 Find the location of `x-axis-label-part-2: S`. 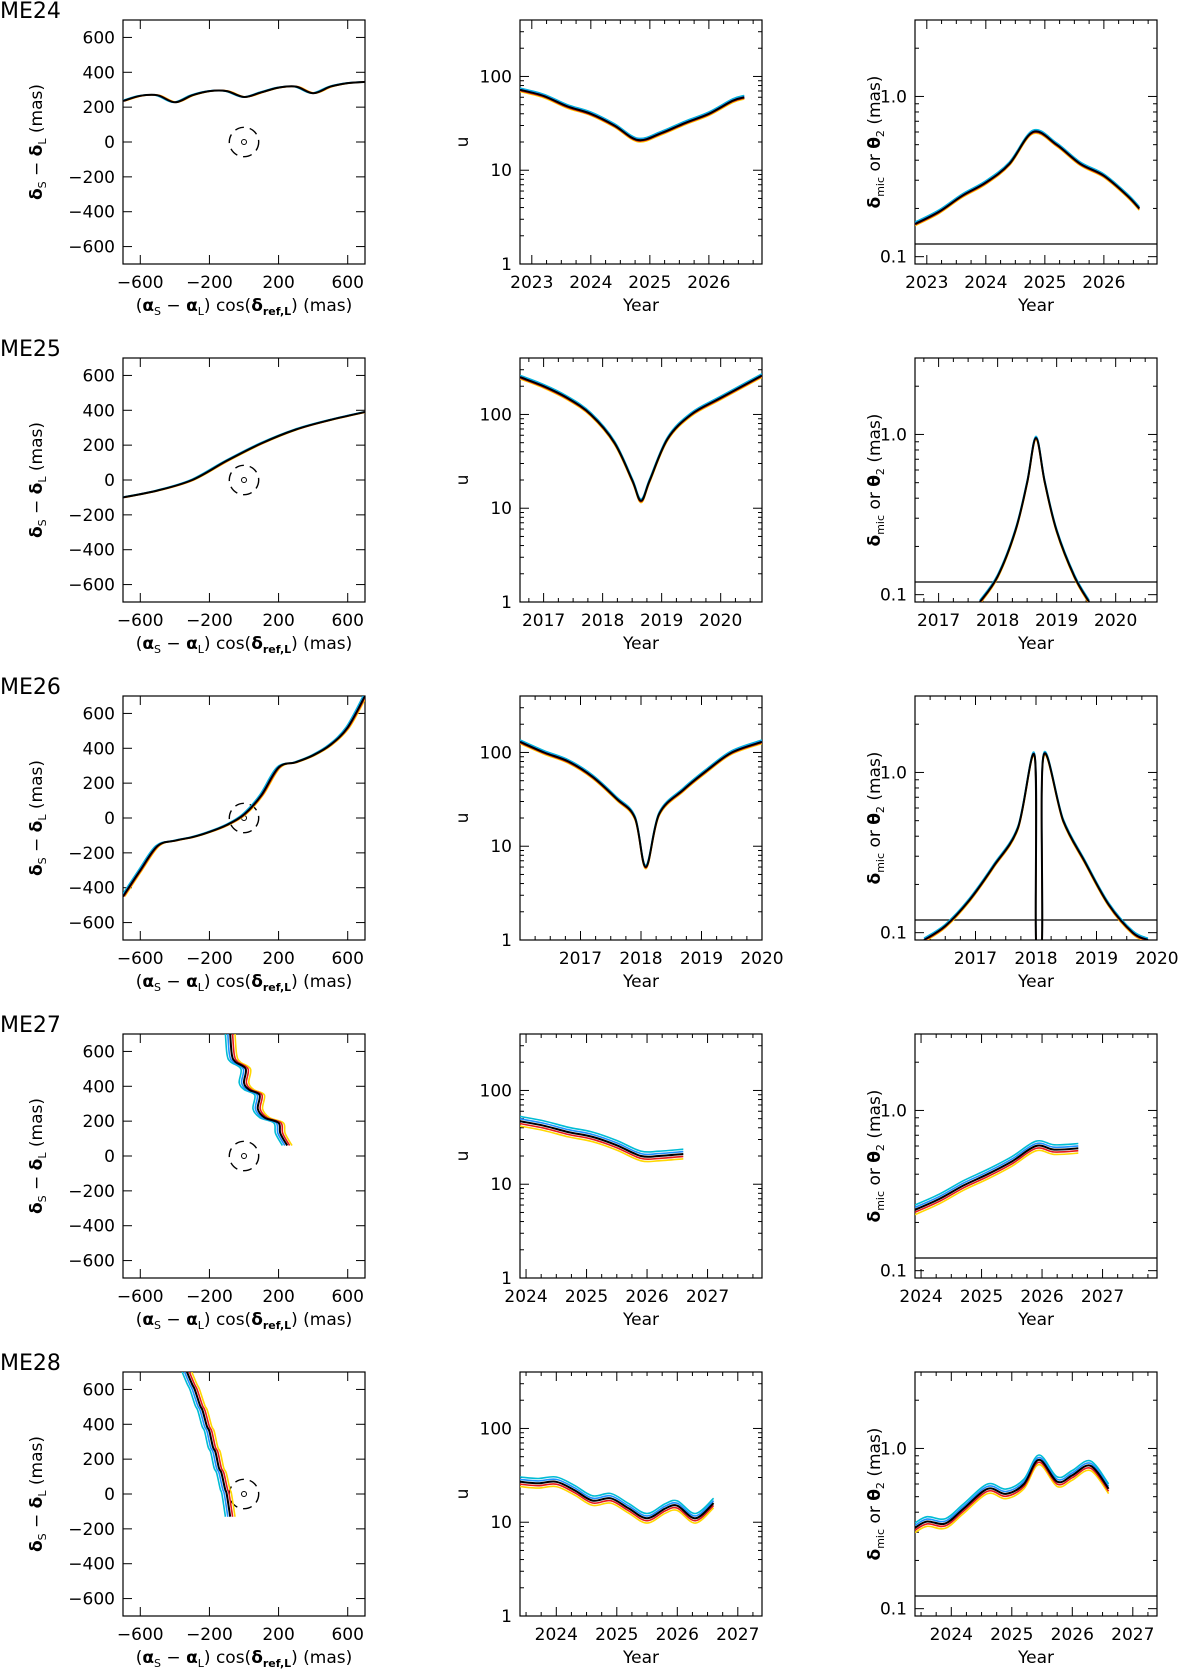

x-axis-label-part-2: S is located at coordinates (157, 987).